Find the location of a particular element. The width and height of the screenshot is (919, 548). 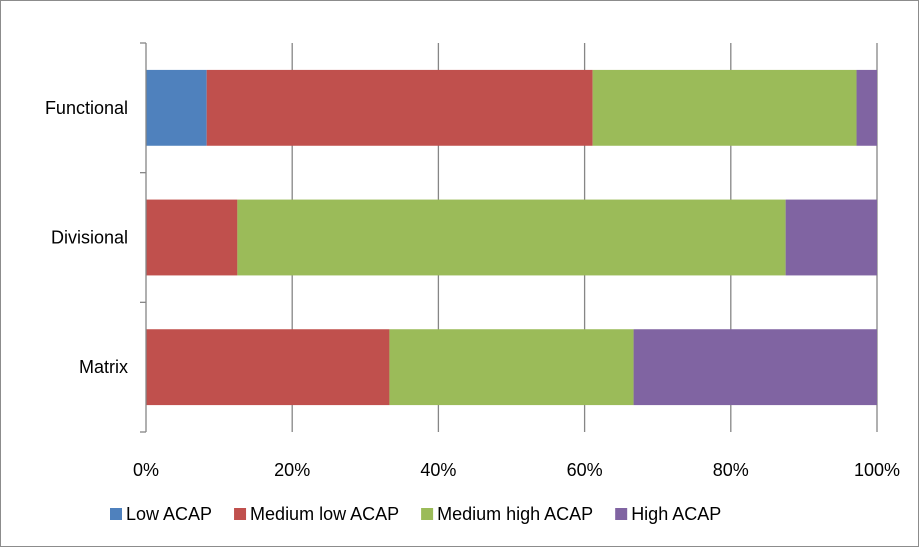

legend-swatch-medium-high-acap is located at coordinates (427, 514).